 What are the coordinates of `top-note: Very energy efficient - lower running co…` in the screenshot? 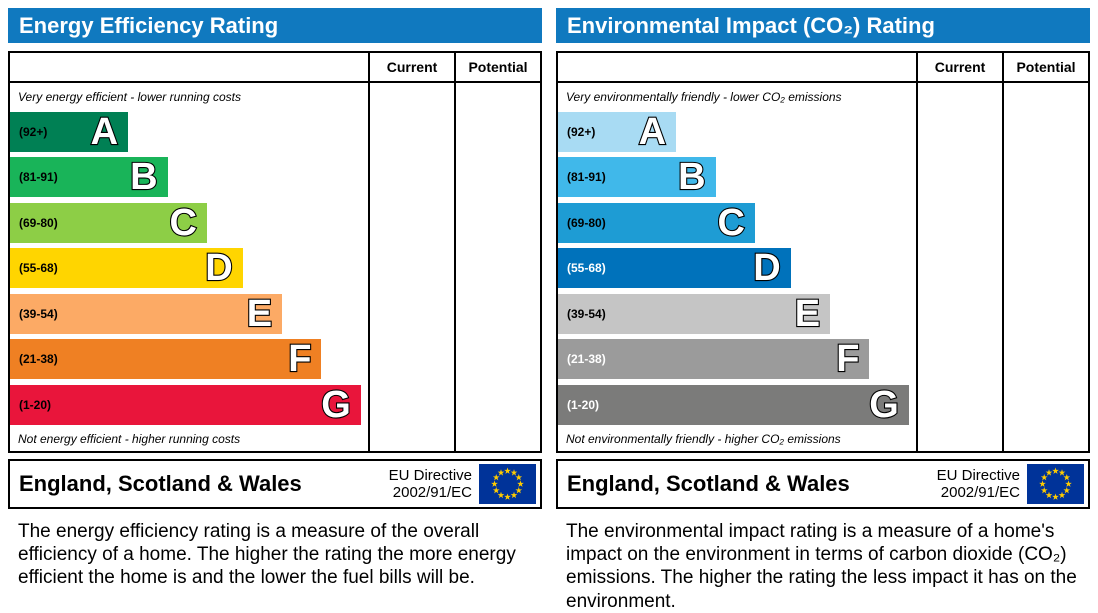 It's located at (129, 97).